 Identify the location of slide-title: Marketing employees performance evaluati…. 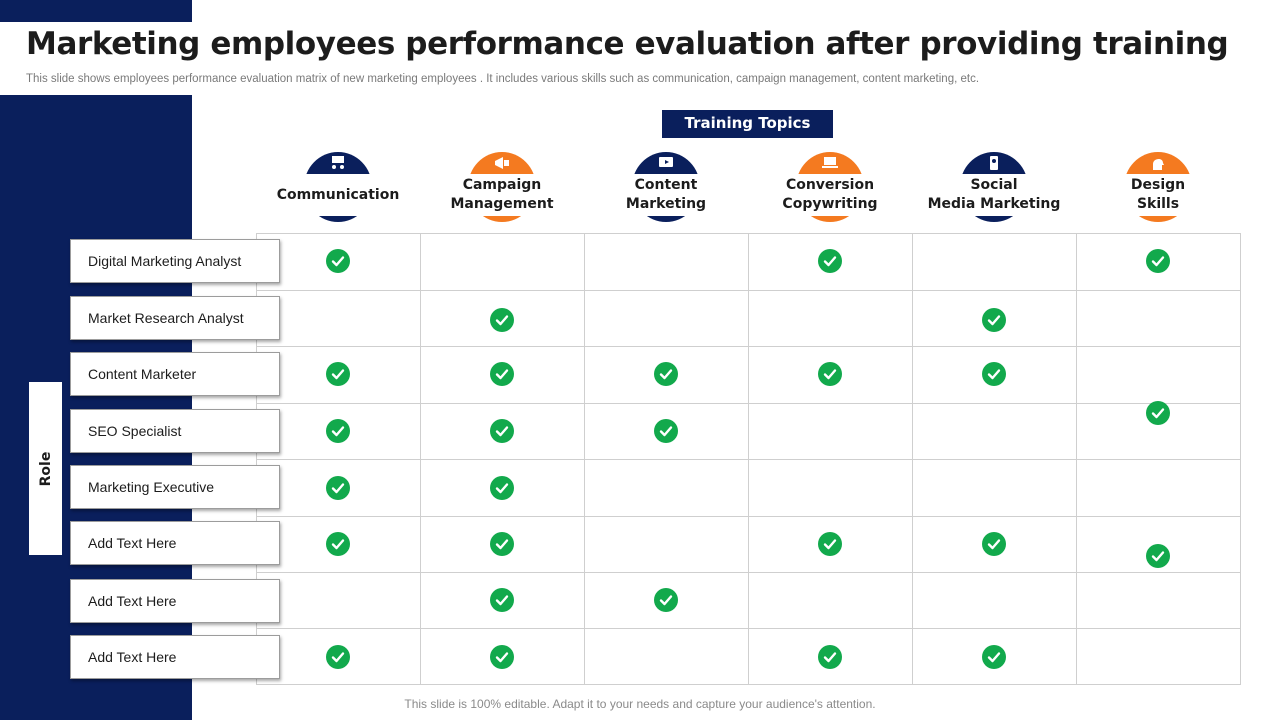
(627, 44).